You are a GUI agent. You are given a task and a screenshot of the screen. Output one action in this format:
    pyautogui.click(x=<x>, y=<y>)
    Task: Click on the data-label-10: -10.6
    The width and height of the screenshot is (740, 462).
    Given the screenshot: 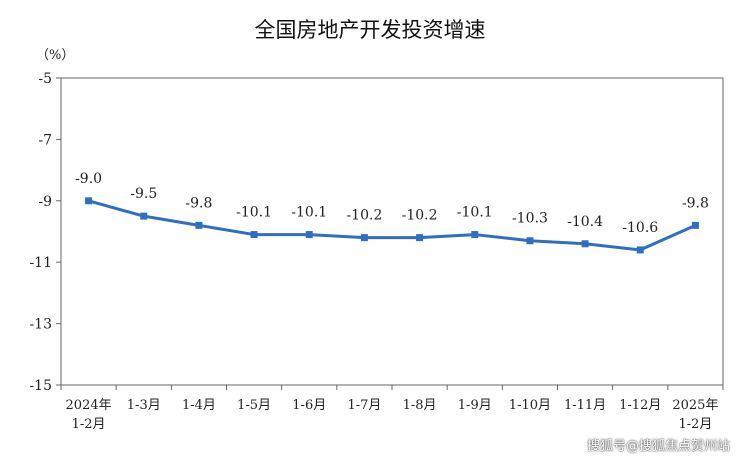 What is the action you would take?
    pyautogui.click(x=640, y=228)
    